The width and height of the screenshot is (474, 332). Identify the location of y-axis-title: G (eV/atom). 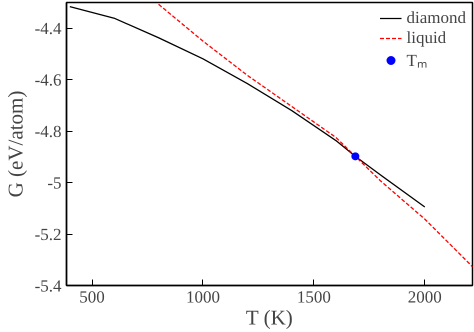
(16, 144).